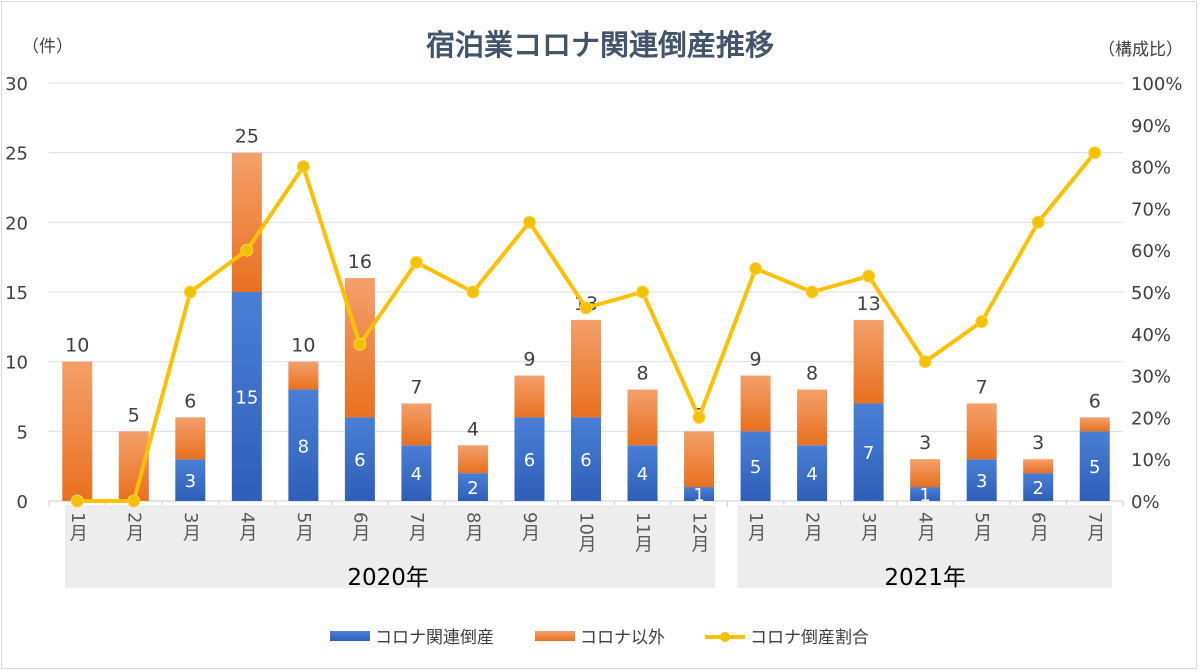  Describe the element at coordinates (388, 578) in the screenshot. I see `category-group-label: 2020年` at that location.